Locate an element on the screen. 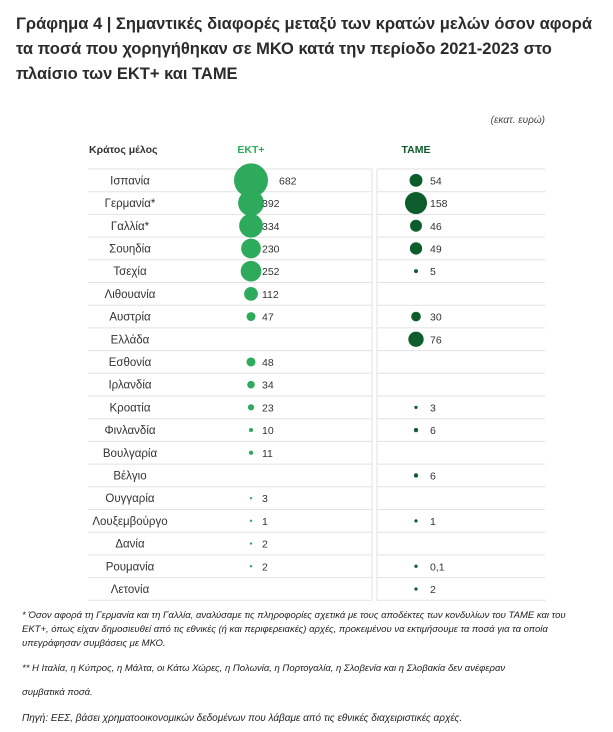  category-label: Γαλλία* is located at coordinates (130, 227).